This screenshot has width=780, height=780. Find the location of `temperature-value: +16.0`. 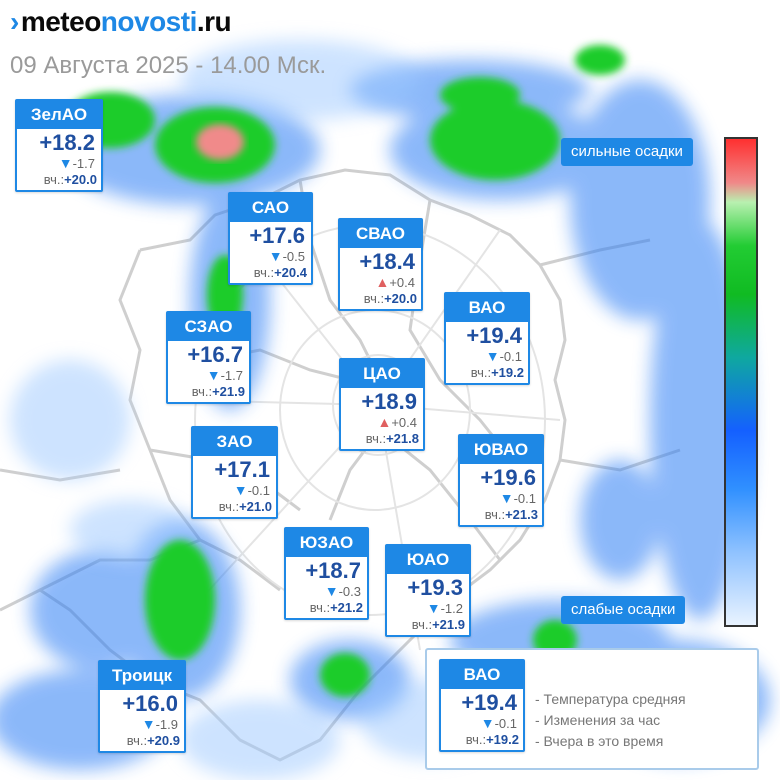

temperature-value: +16.0 is located at coordinates (150, 703).